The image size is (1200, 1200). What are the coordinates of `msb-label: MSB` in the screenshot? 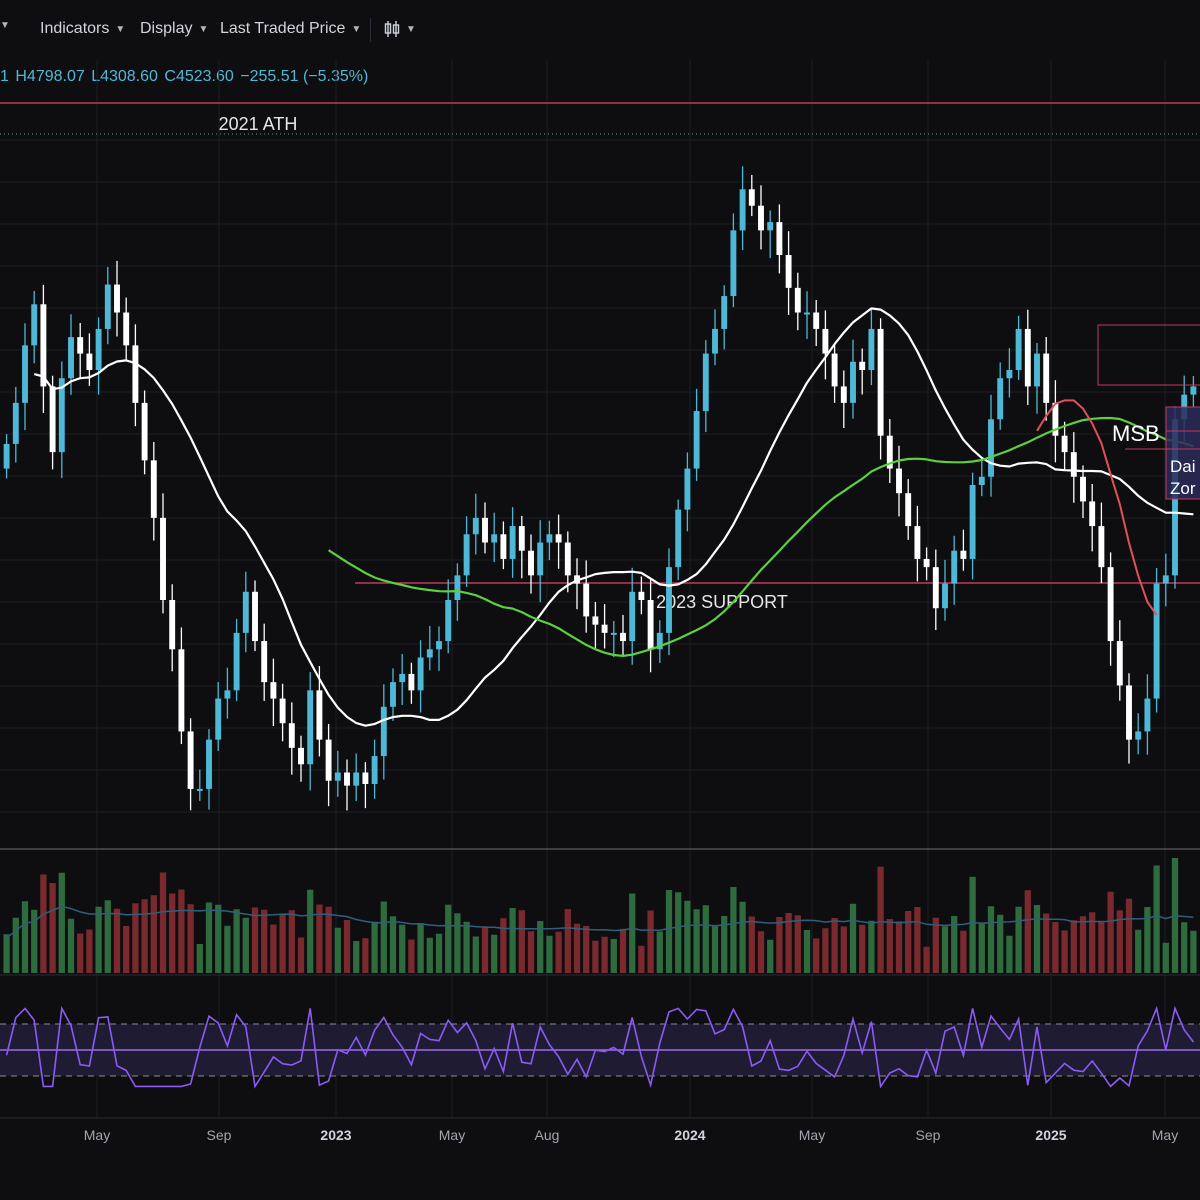 It's located at (1136, 433).